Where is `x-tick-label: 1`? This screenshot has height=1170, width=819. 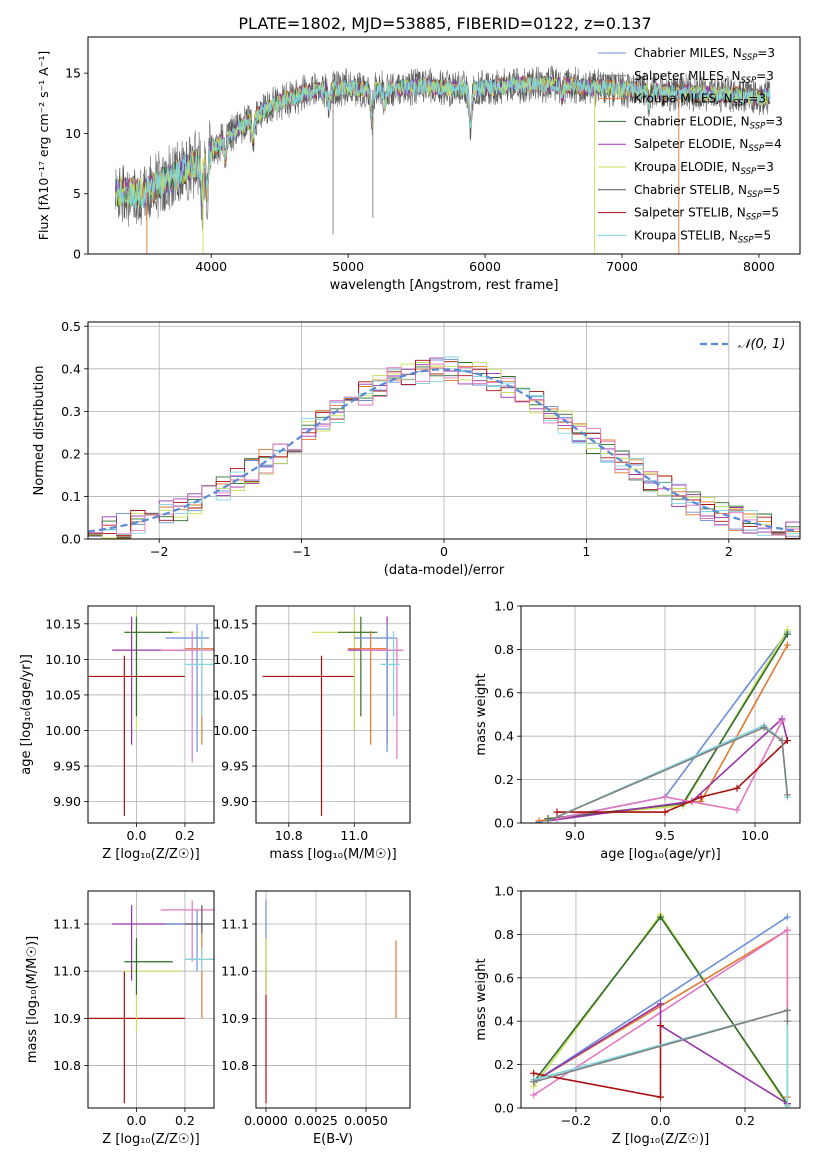
x-tick-label: 1 is located at coordinates (586, 551).